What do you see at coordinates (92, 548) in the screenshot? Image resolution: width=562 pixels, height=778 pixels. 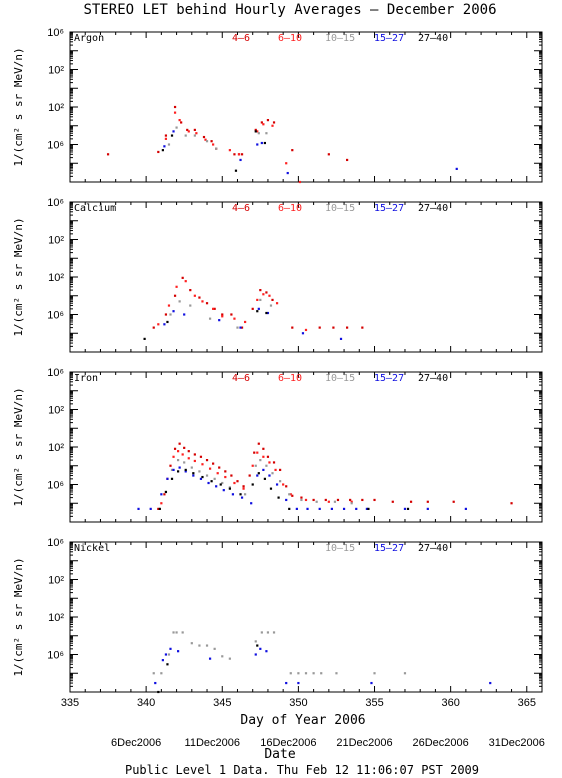 I see `panel-name: Nickel` at bounding box center [92, 548].